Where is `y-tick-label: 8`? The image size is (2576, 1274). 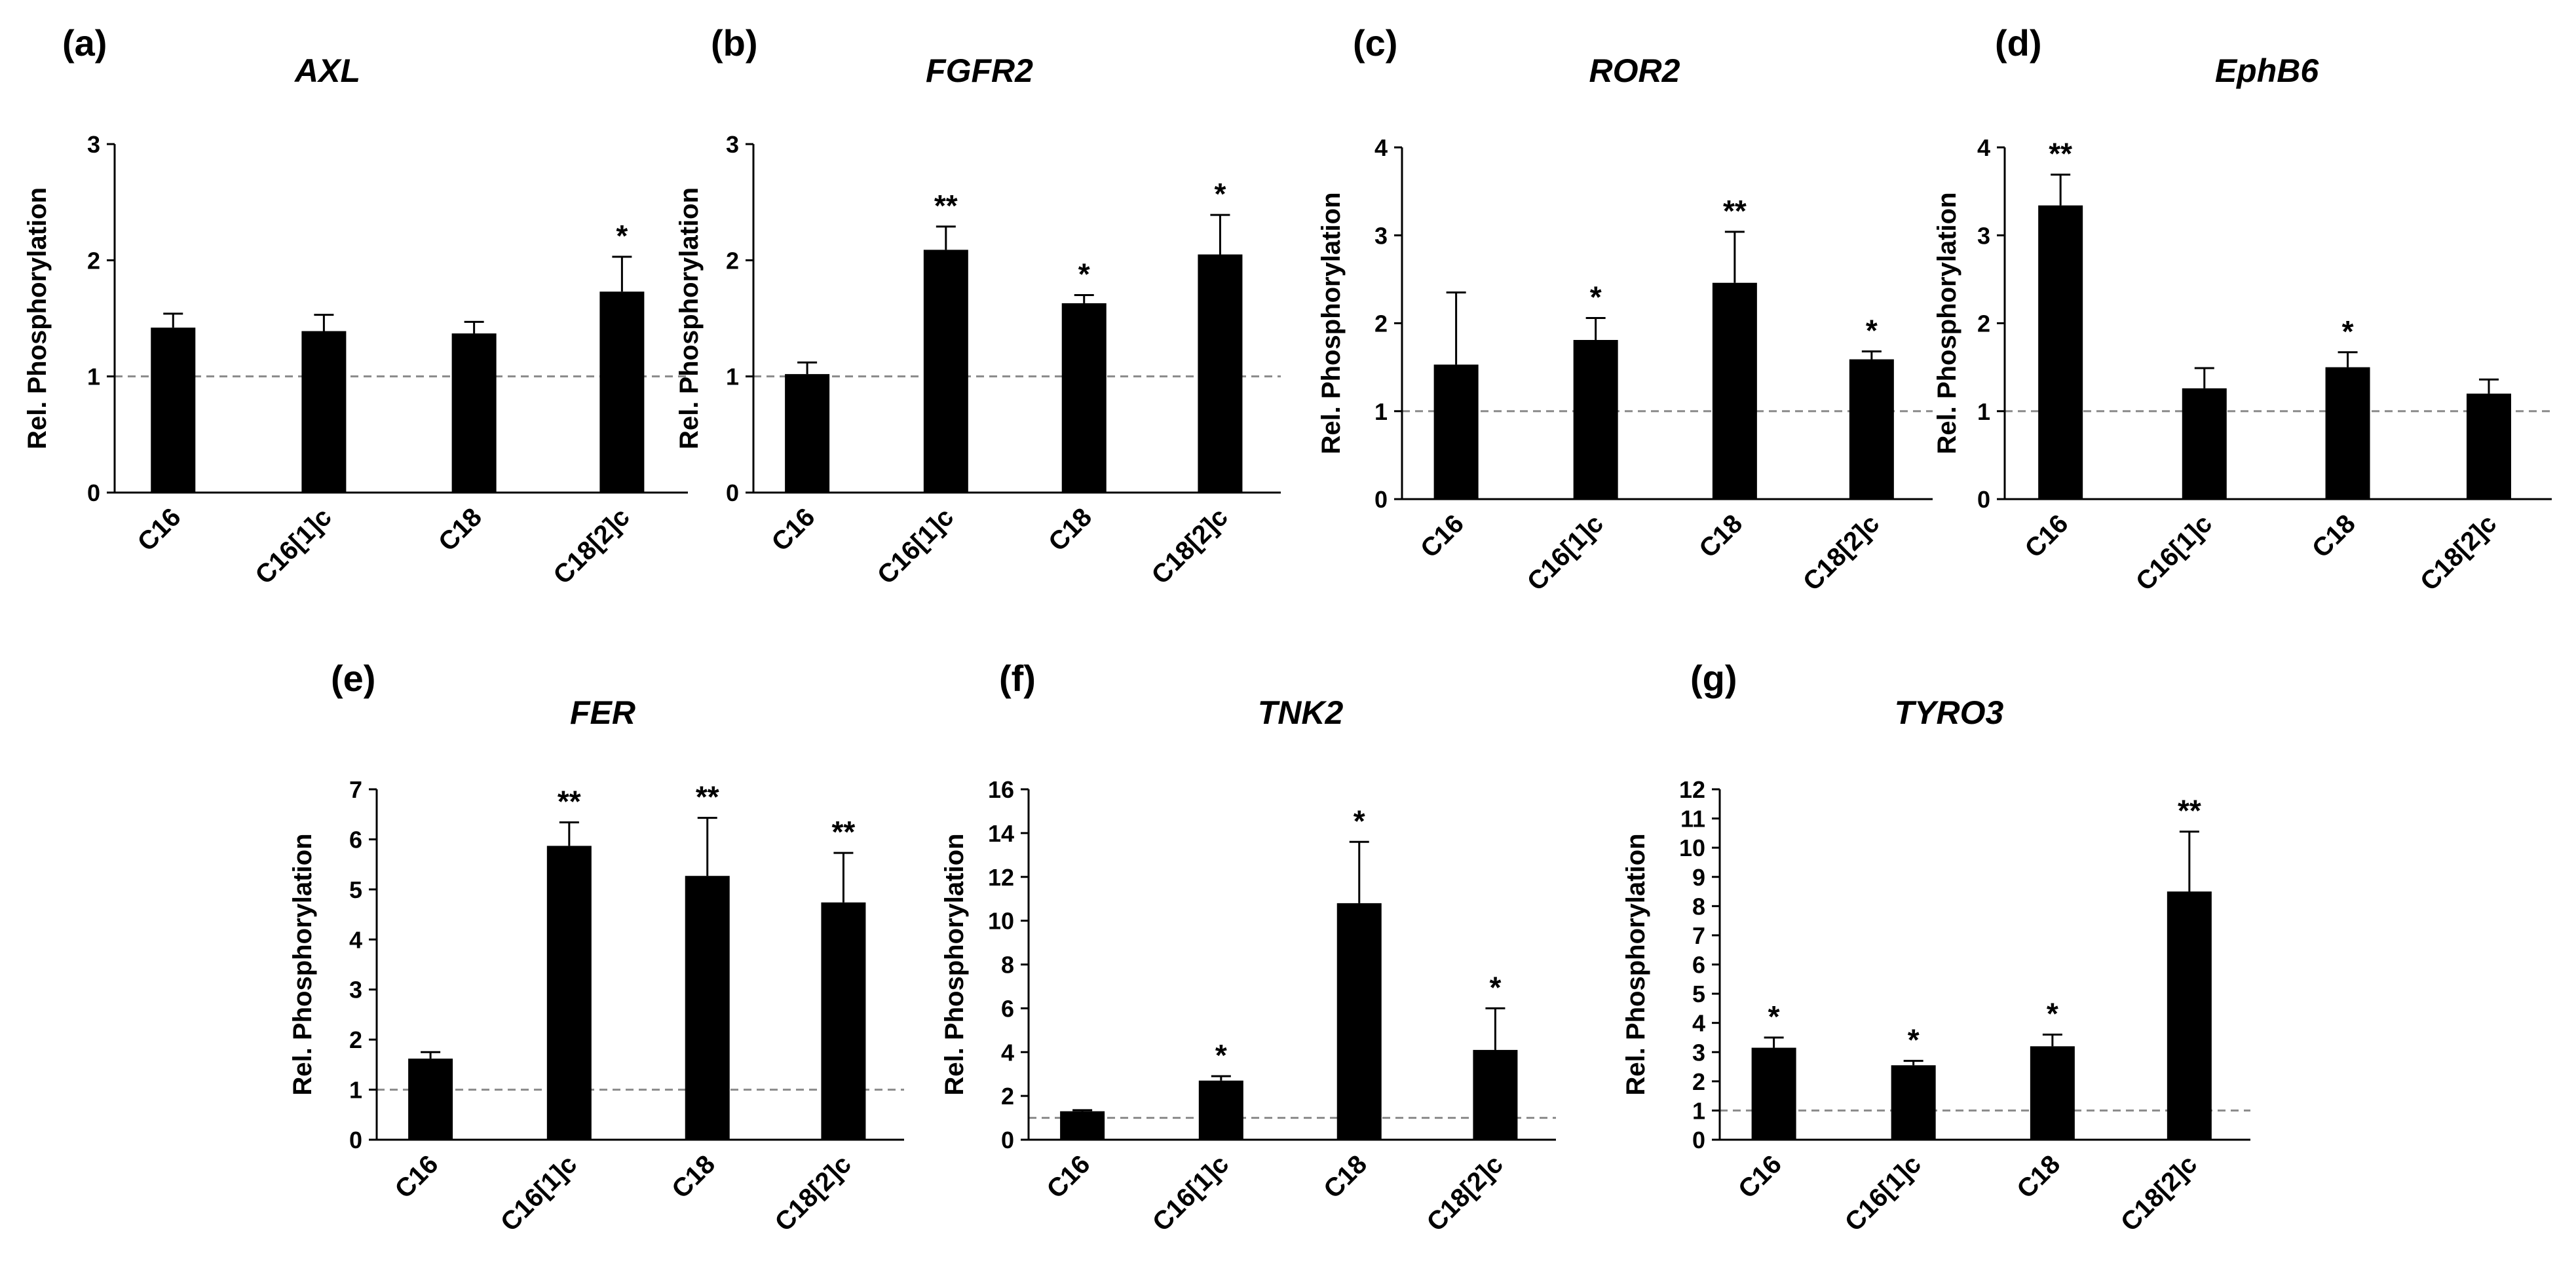 y-tick-label: 8 is located at coordinates (1698, 907).